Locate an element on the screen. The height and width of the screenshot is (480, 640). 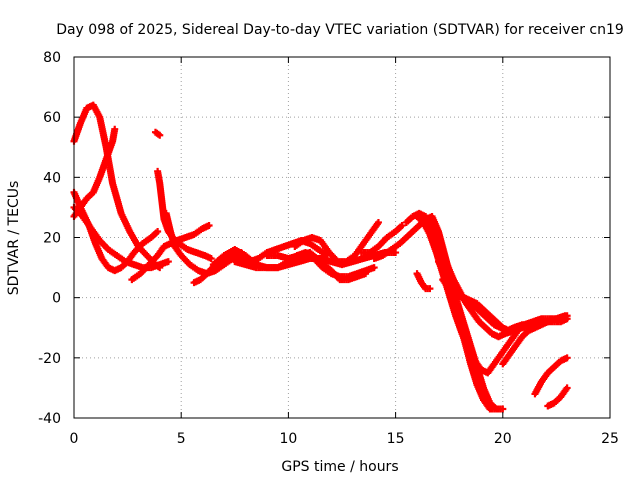
x-axis-label: GPS time / hours is located at coordinates (339, 467).